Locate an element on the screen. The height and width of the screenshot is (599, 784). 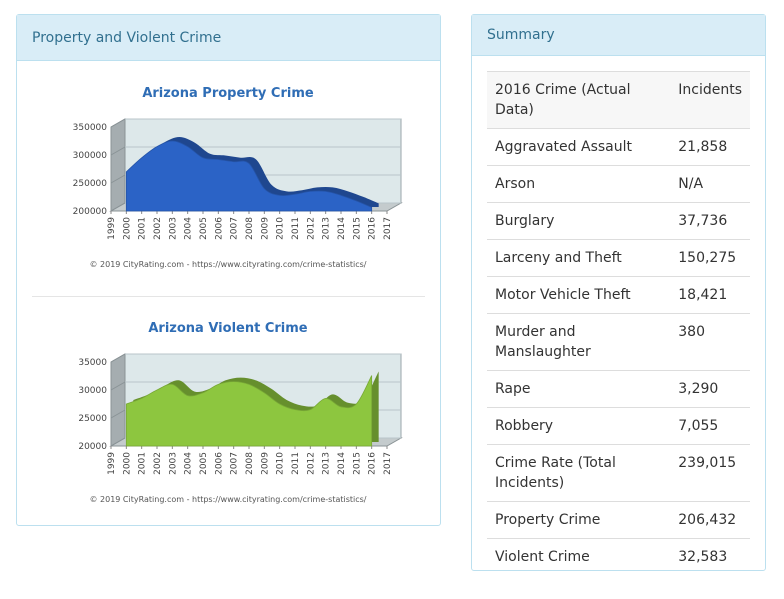
y-tick-label: 20000 is located at coordinates (92, 447).